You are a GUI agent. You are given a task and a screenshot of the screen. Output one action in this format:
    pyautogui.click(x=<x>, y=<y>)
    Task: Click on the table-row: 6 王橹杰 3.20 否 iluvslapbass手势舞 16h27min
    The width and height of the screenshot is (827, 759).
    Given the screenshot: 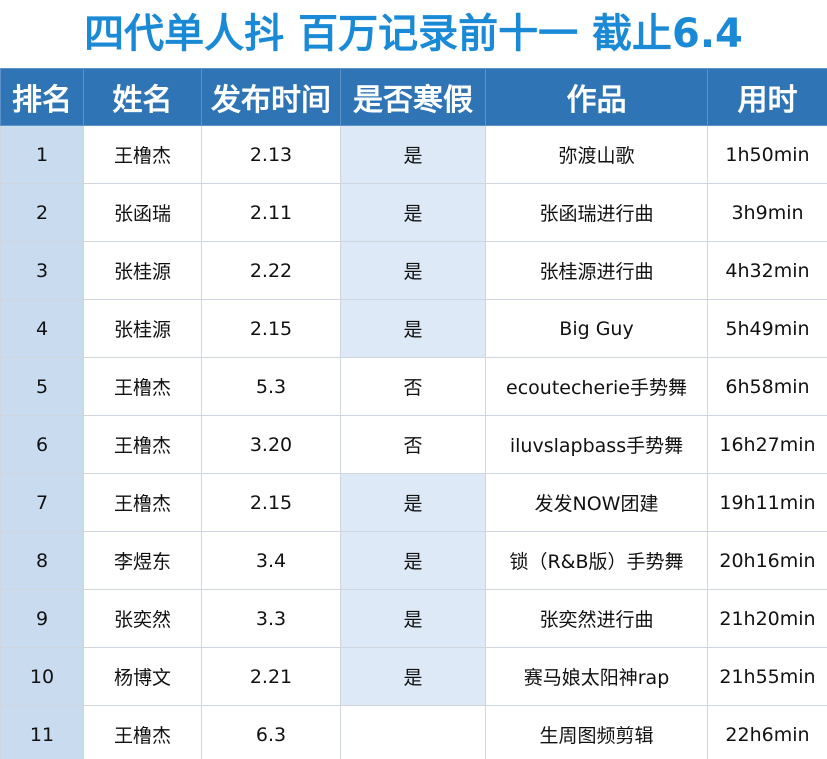 What is the action you would take?
    pyautogui.click(x=413, y=444)
    